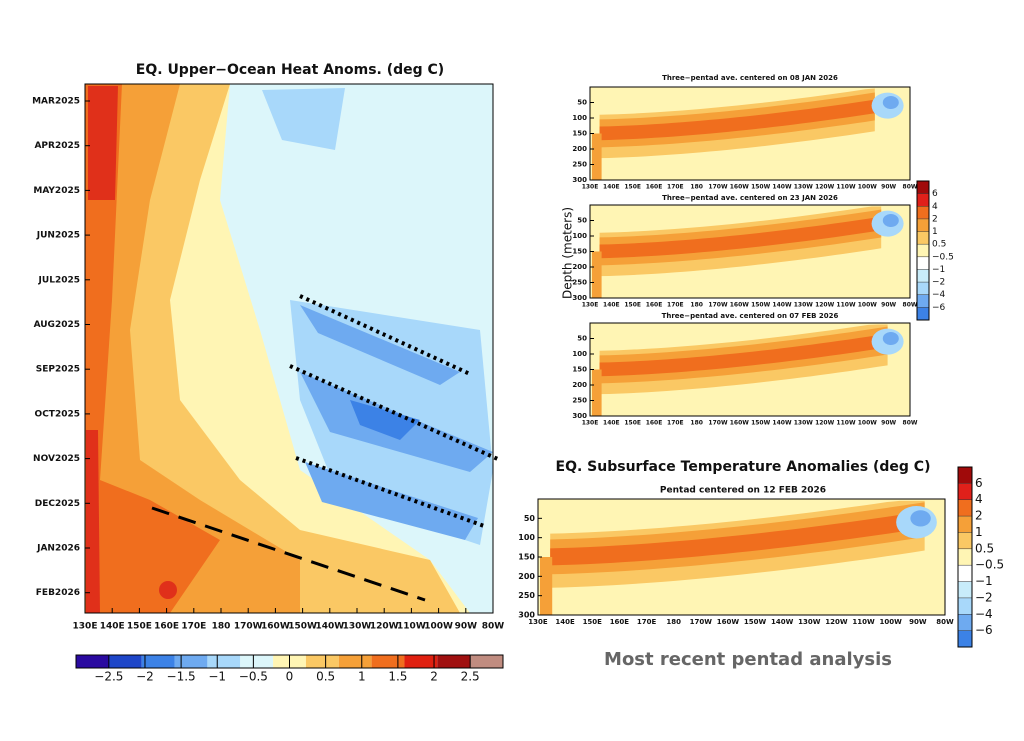  What do you see at coordinates (57, 146) in the screenshot?
I see `y-tick-label: APR2025` at bounding box center [57, 146].